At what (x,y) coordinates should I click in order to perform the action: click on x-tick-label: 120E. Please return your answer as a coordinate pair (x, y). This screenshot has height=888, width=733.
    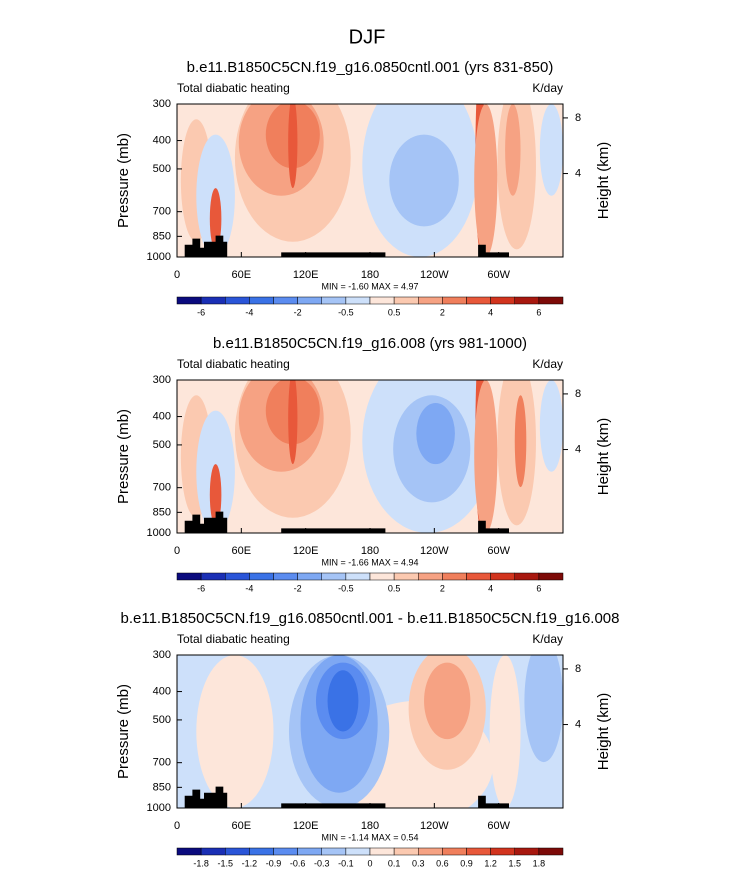
    Looking at the image, I should click on (306, 826).